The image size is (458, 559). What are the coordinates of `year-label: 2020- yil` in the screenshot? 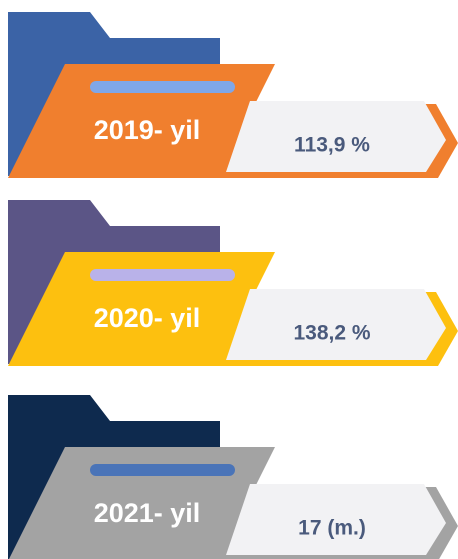 It's located at (147, 318).